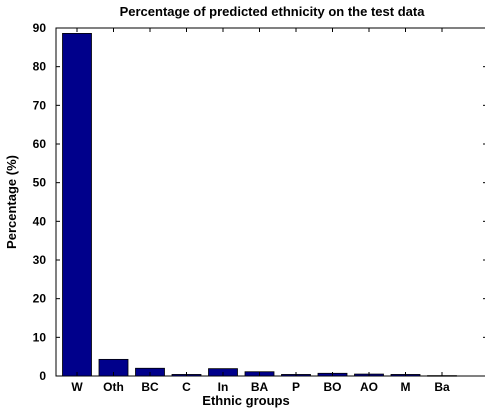 The image size is (485, 410). I want to click on x-tick-label: W, so click(77, 387).